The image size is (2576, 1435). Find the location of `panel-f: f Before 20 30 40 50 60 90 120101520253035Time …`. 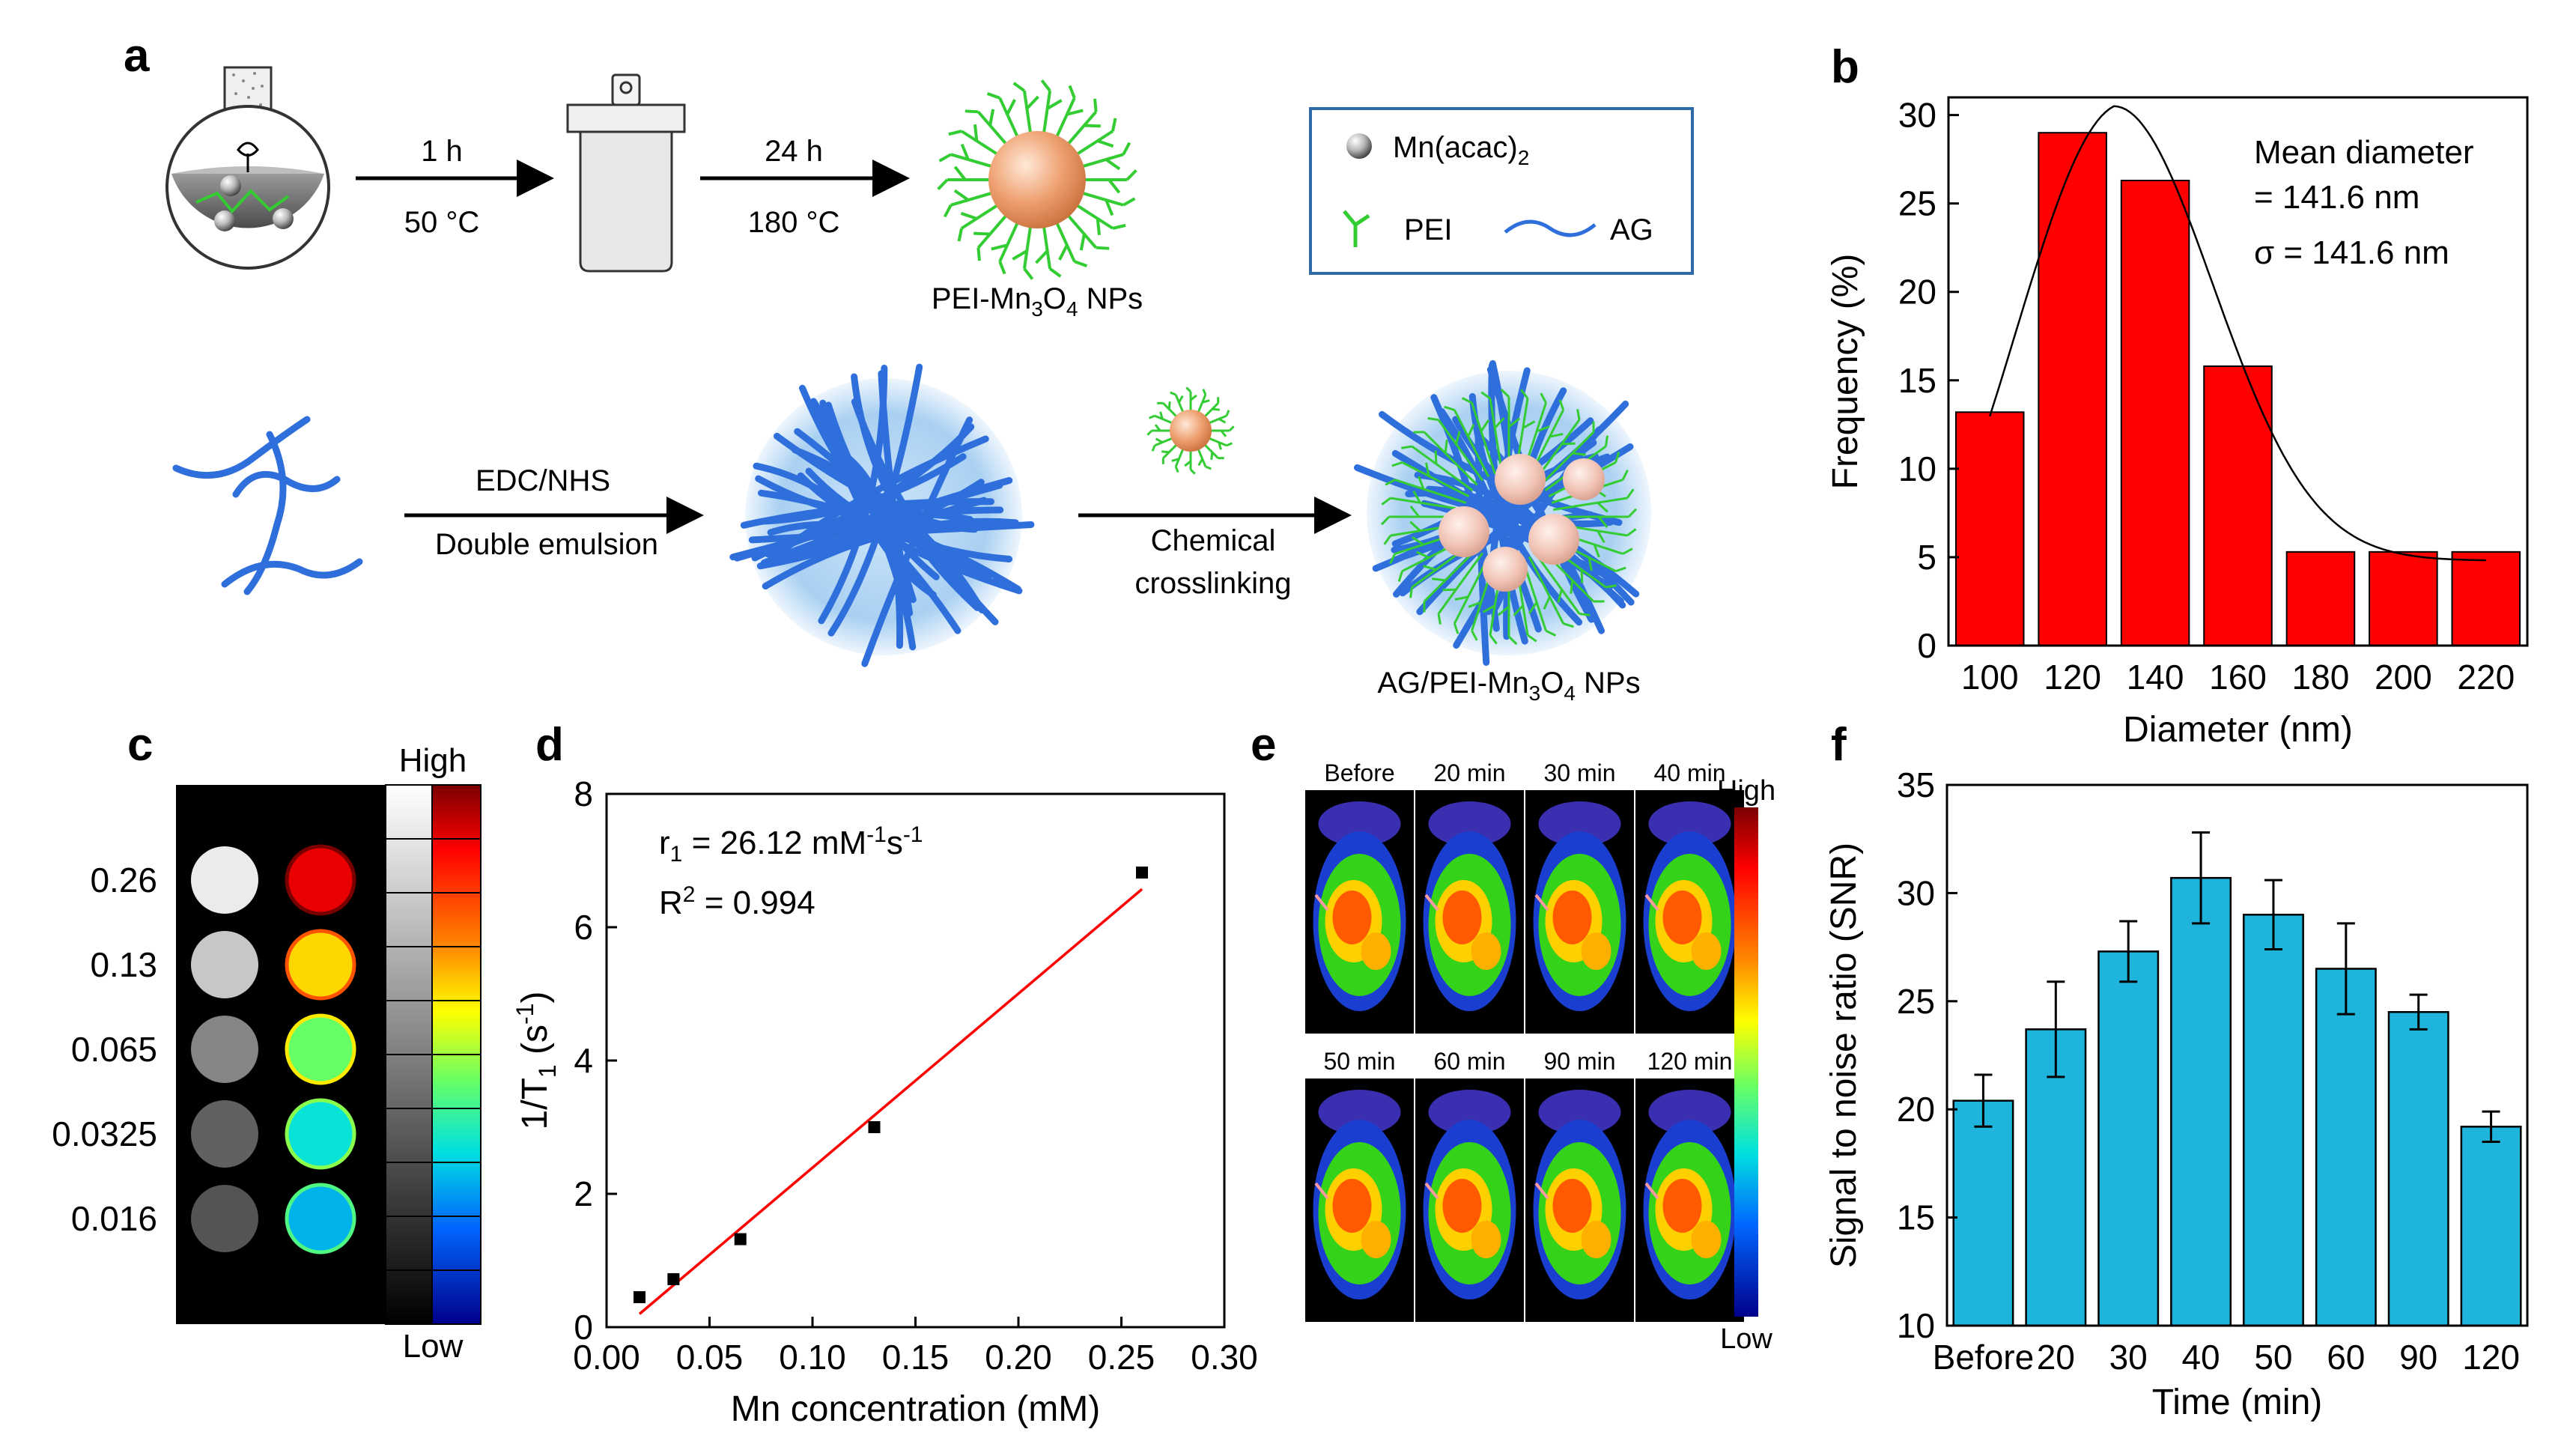

panel-f: f Before 20 30 40 50 60 90 120101520253035Time … is located at coordinates (2176, 1070).